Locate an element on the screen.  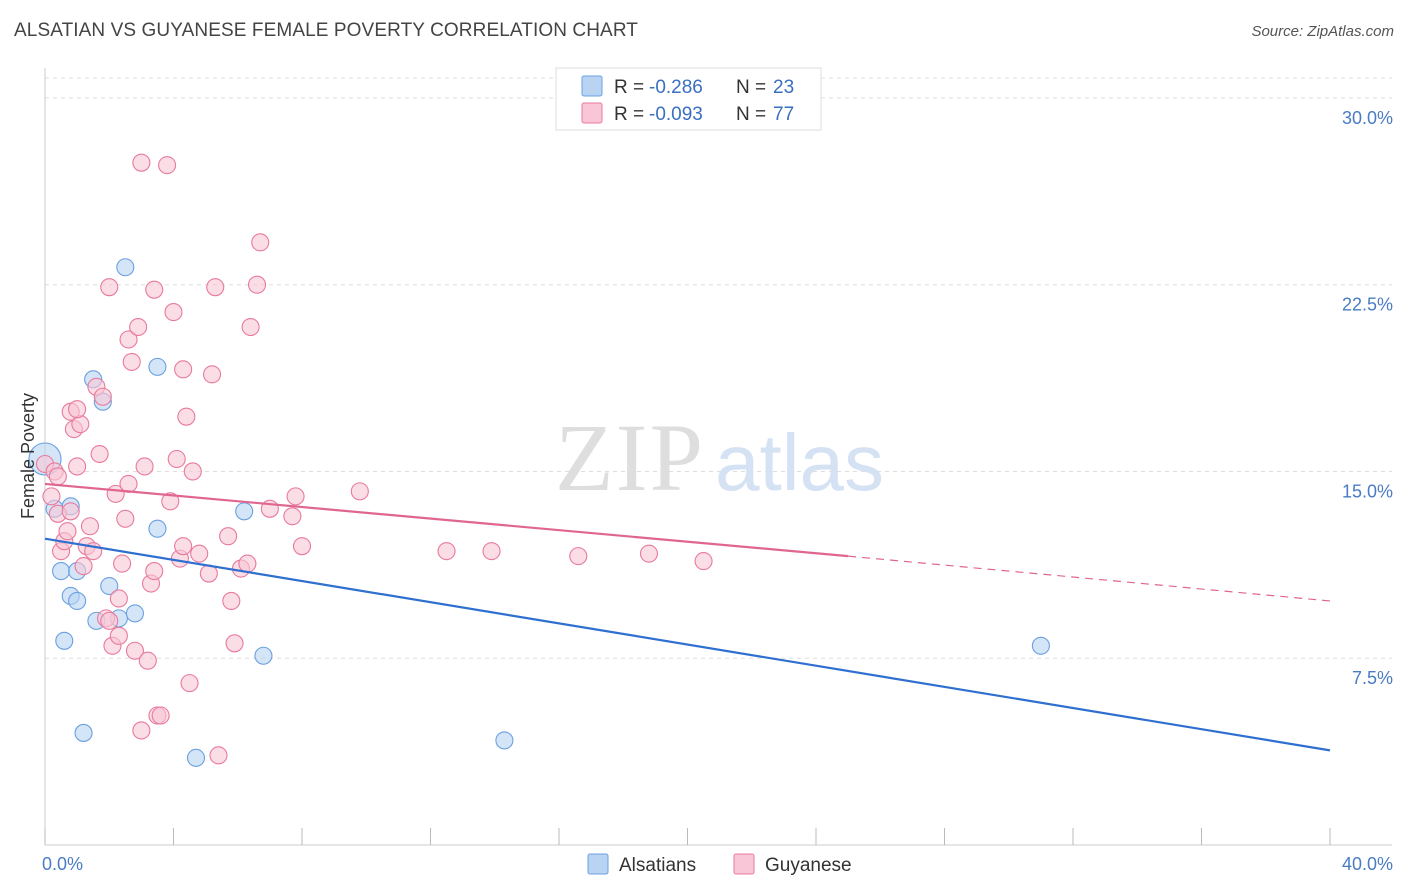
bottom-legend-label: Guyanese is located at coordinates (808, 865).